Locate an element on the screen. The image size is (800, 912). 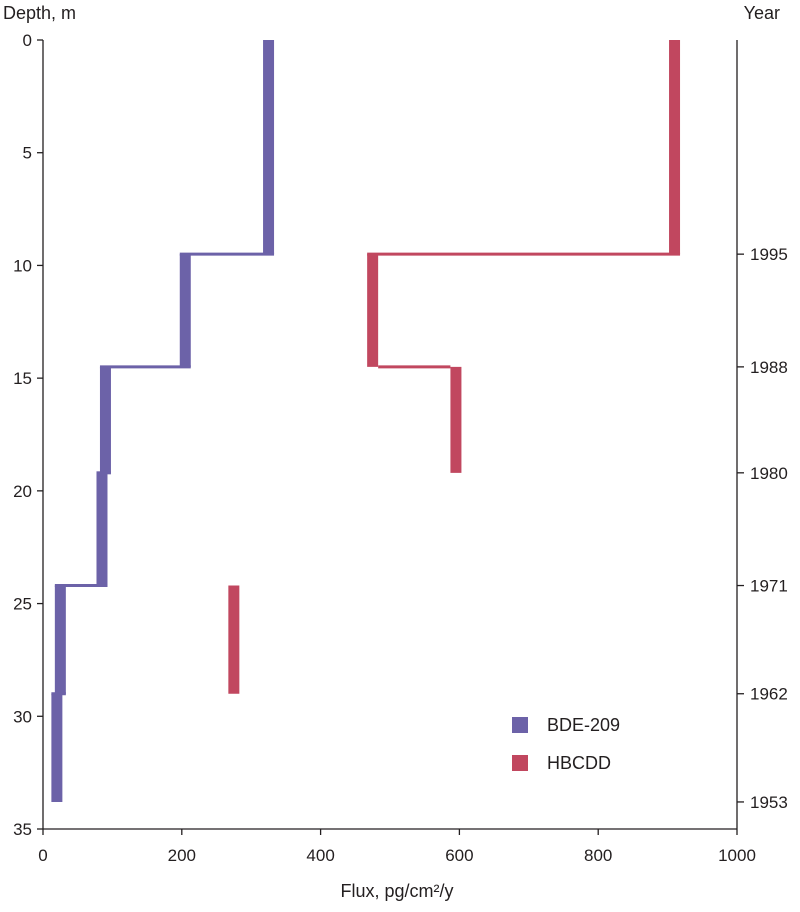
x-tick-label: 800 is located at coordinates (598, 855).